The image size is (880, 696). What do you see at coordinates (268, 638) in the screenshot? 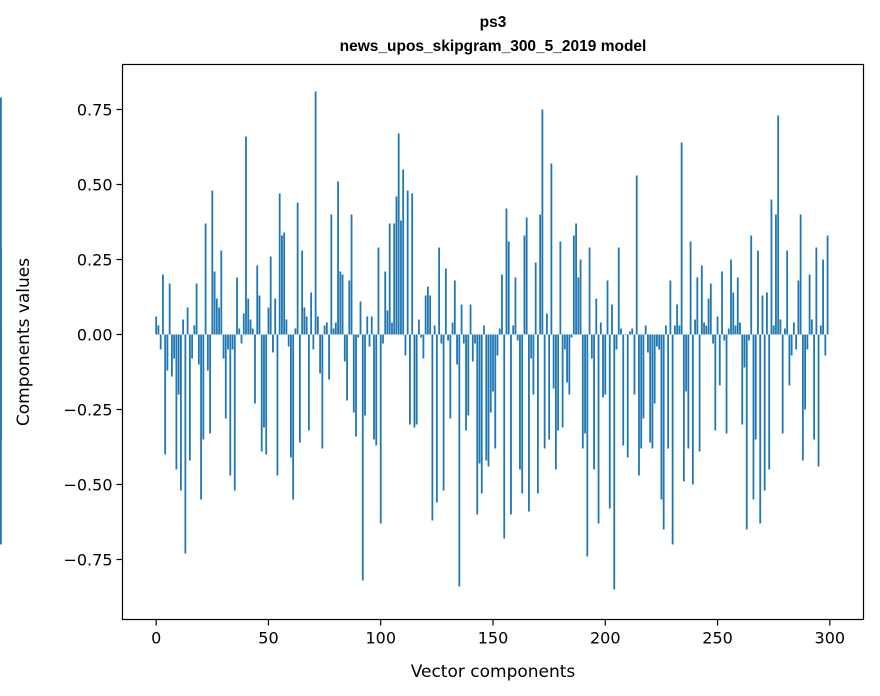
I see `x-tick-label: 50` at bounding box center [268, 638].